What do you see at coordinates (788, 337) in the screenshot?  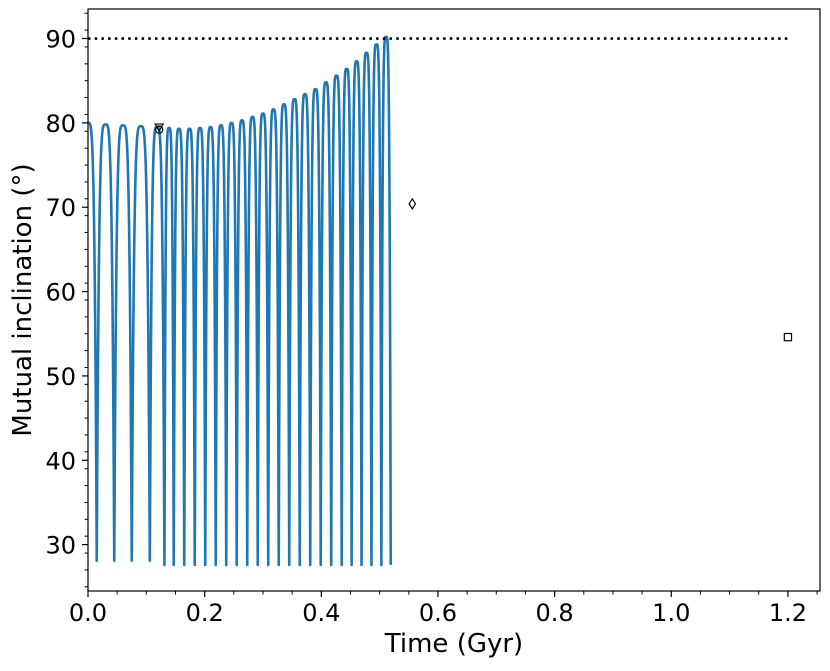 I see `marker-square` at bounding box center [788, 337].